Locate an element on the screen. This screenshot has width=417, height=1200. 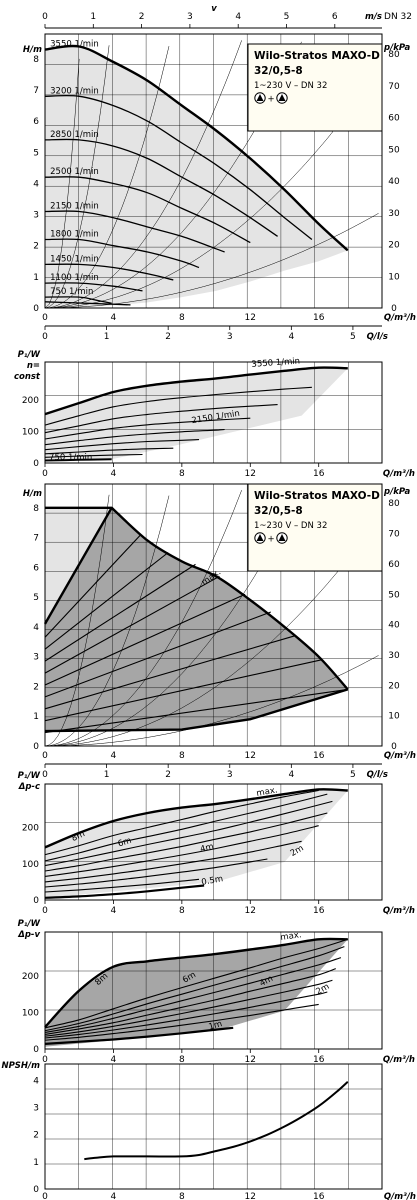
curve-label: 2m is located at coordinates (322, 990).